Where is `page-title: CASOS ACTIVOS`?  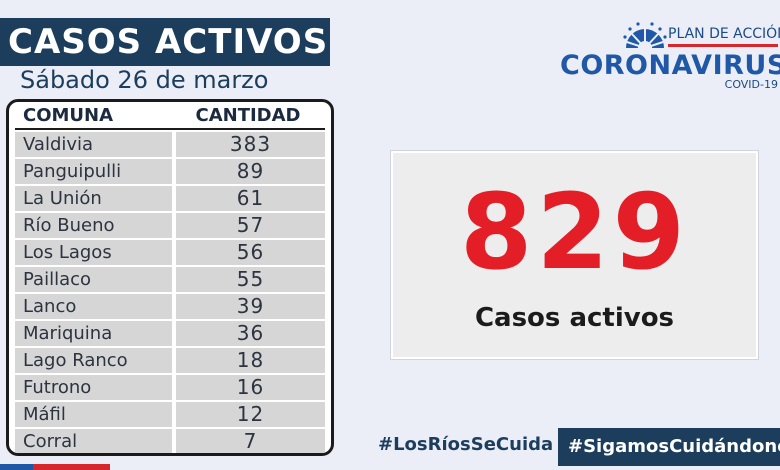 page-title: CASOS ACTIVOS is located at coordinates (165, 42).